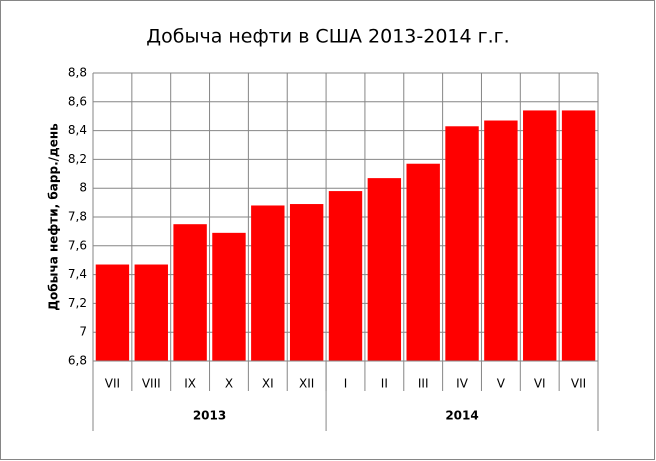 This screenshot has width=656, height=461. I want to click on chart-title: Добыча нефти в США 2013-2014 г.г., so click(327, 37).